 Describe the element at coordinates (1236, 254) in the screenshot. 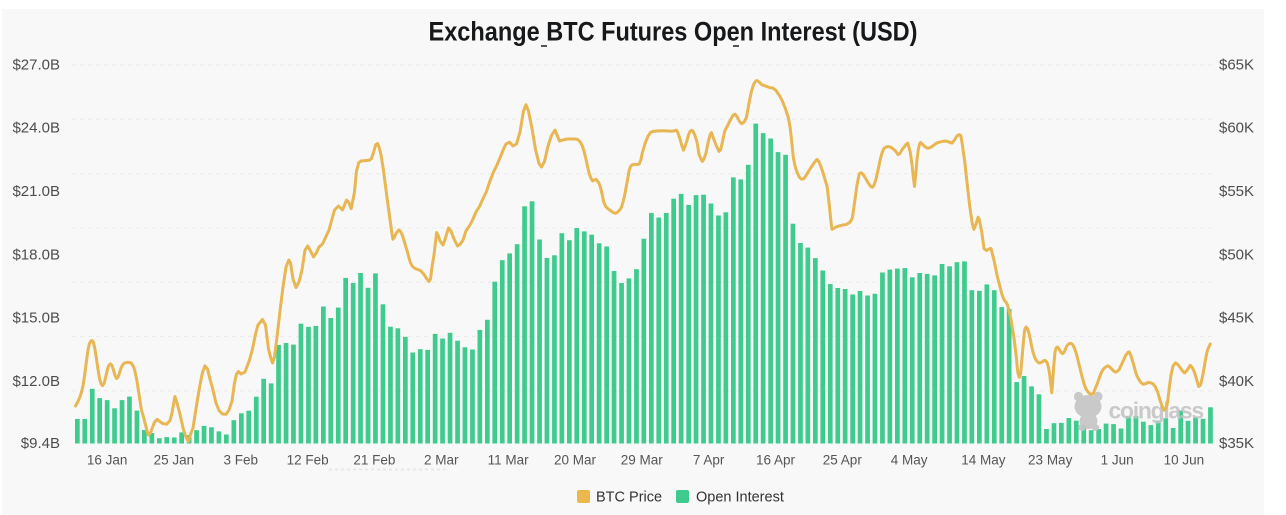

I see `svg-text: $50K` at that location.